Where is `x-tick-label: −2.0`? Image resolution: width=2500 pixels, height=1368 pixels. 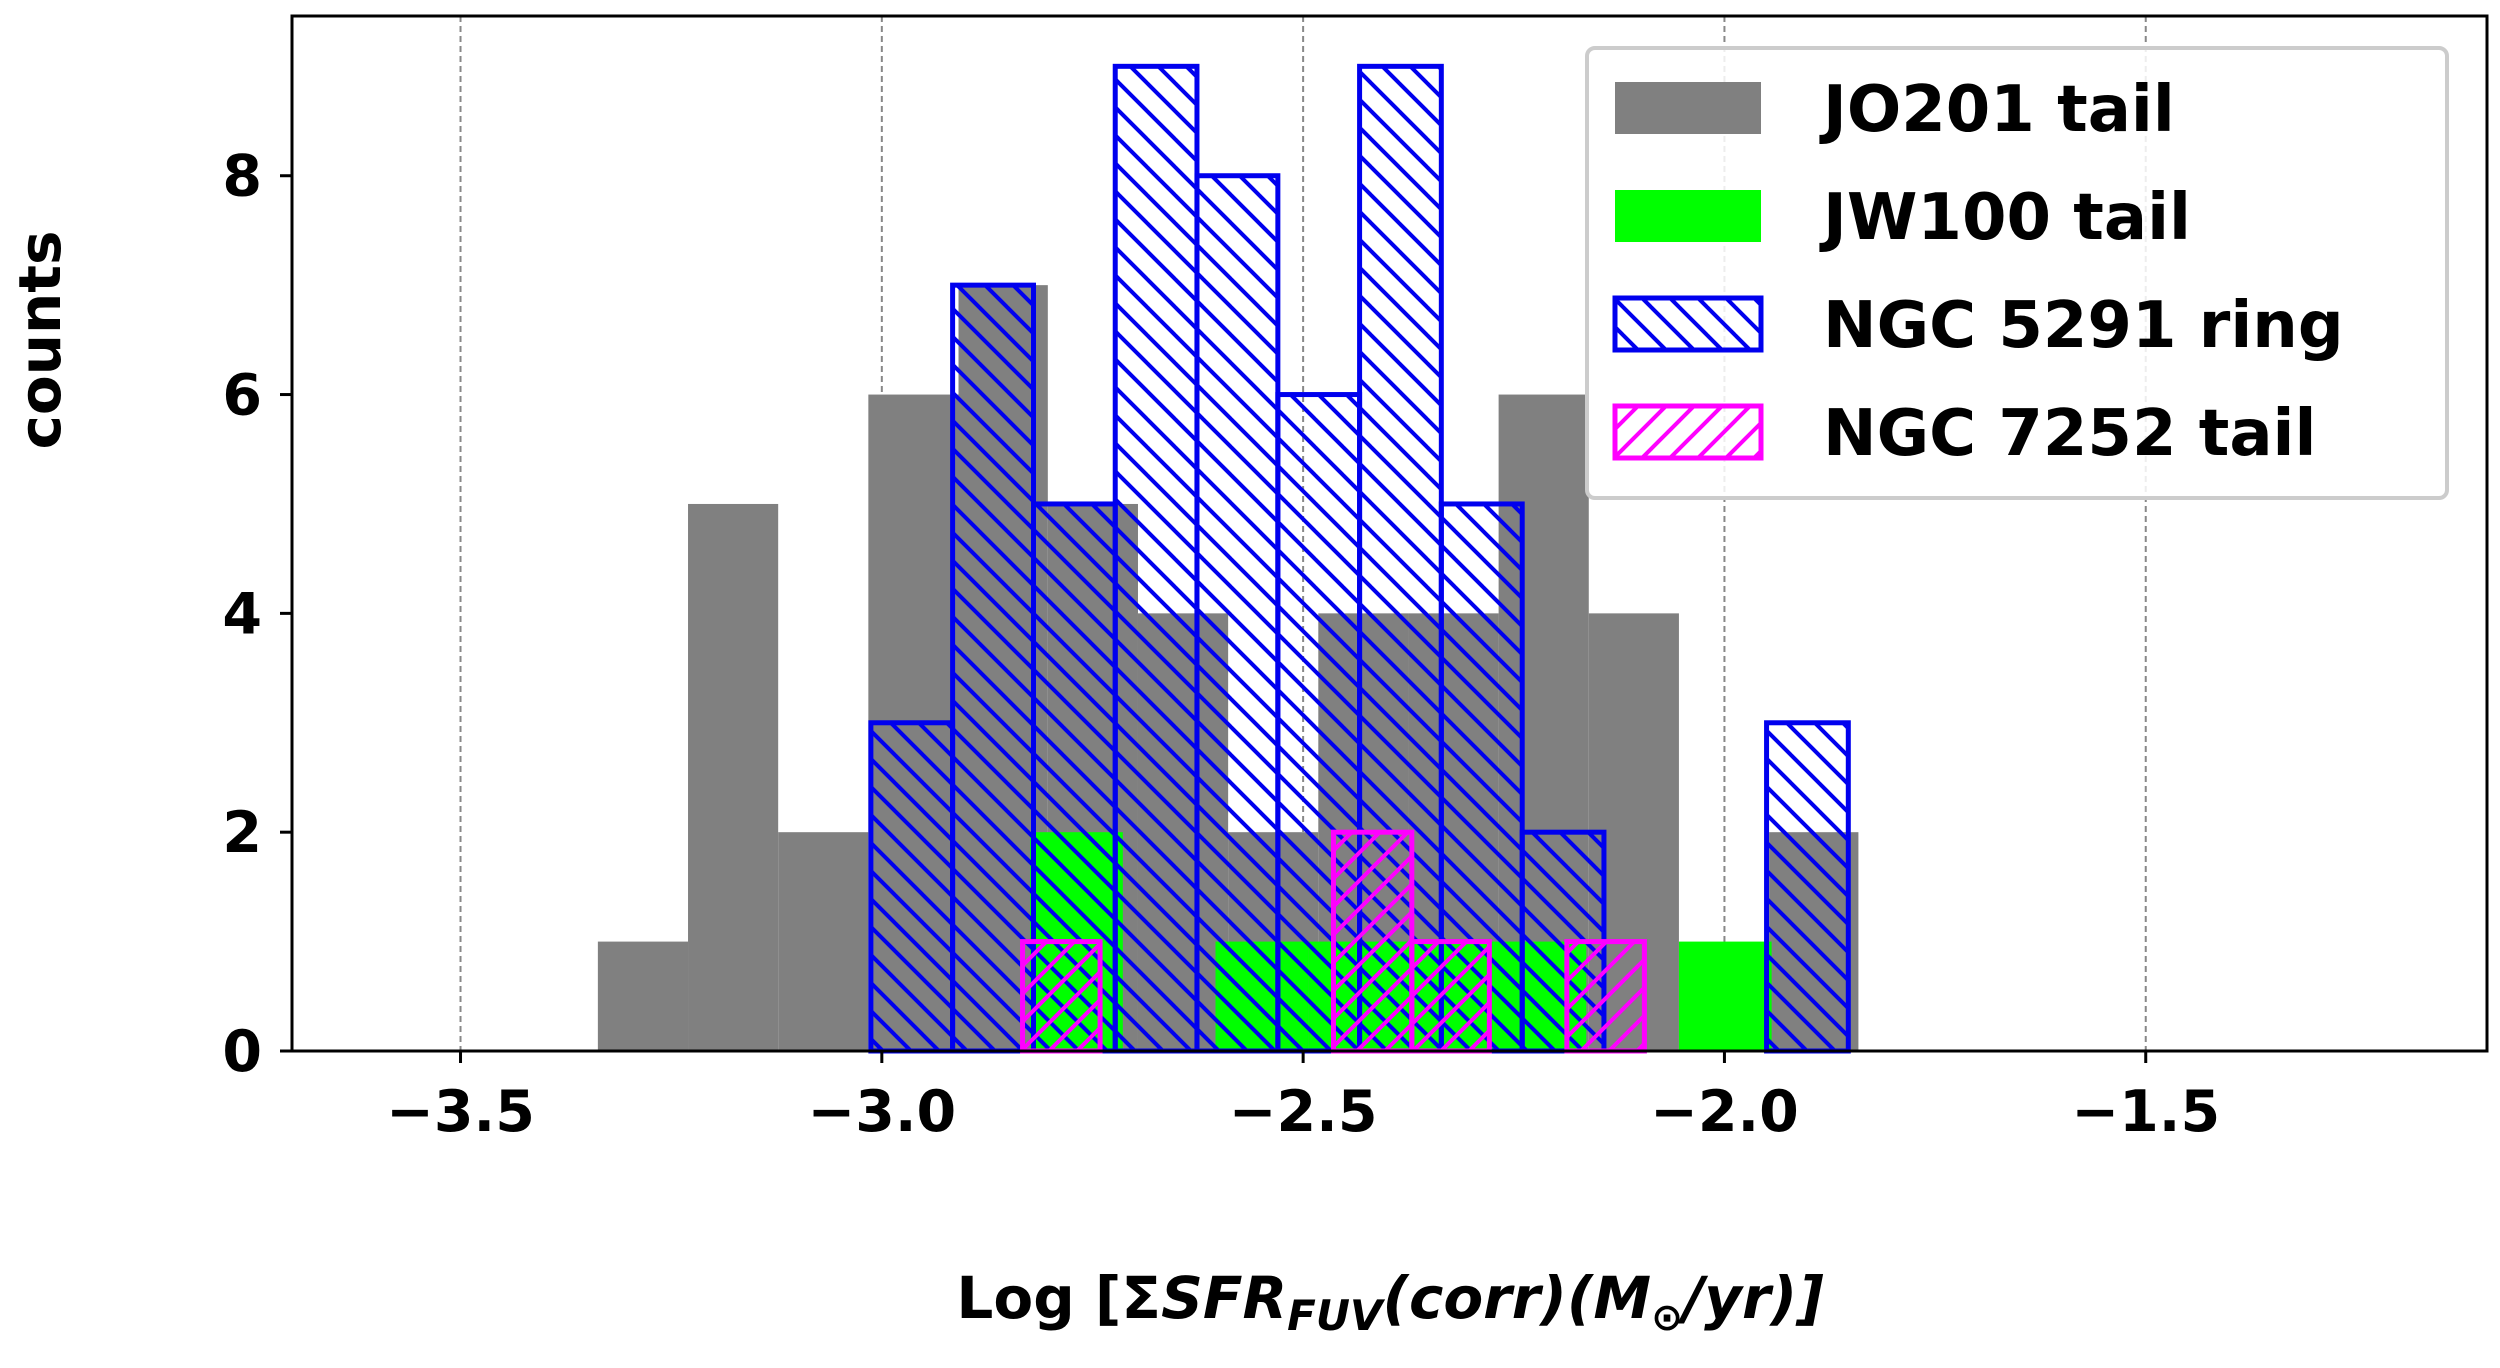 x-tick-label: −2.0 is located at coordinates (1724, 1112).